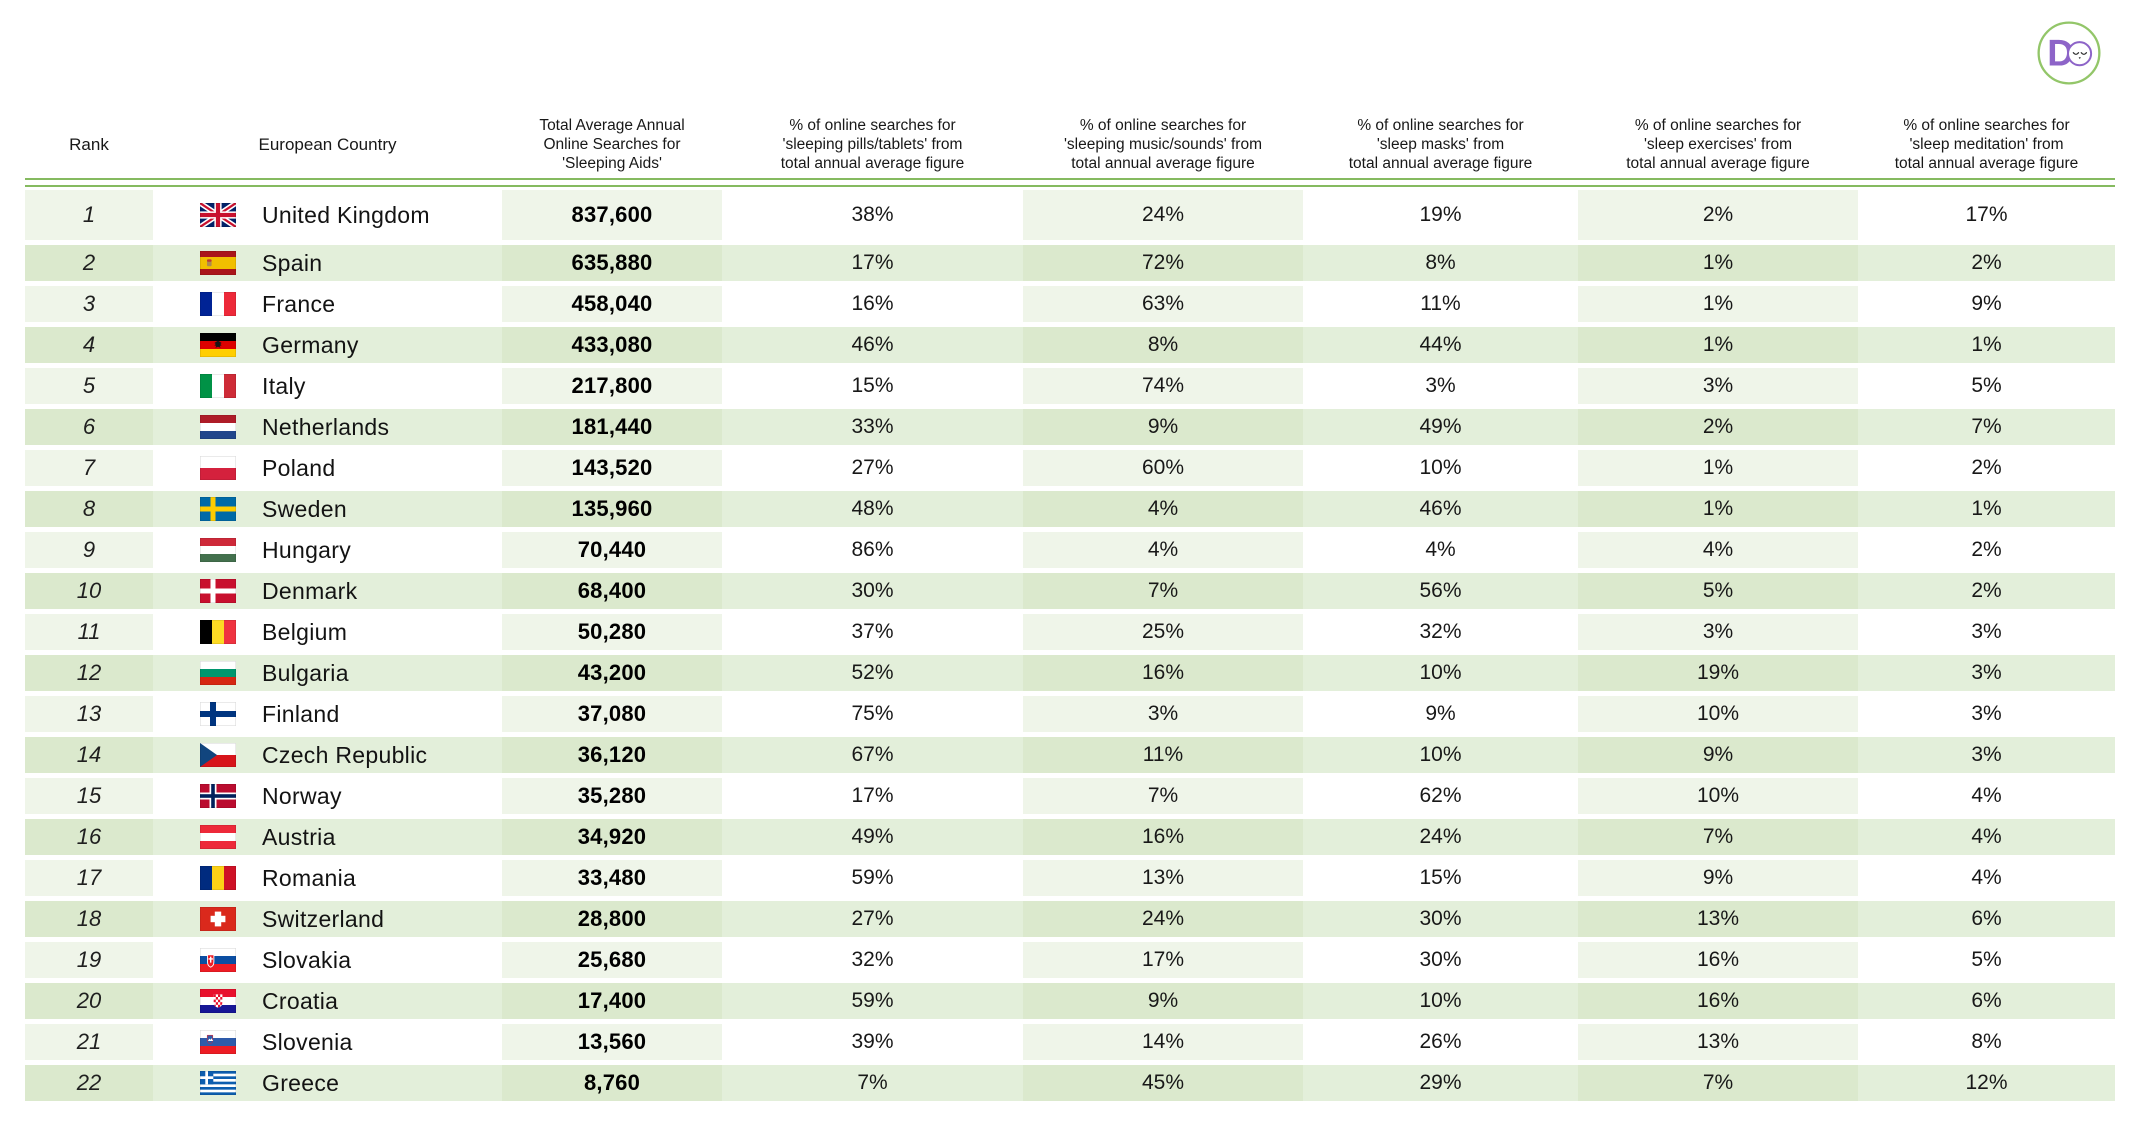 The image size is (2137, 1123). I want to click on country-name: Netherlands, so click(326, 426).